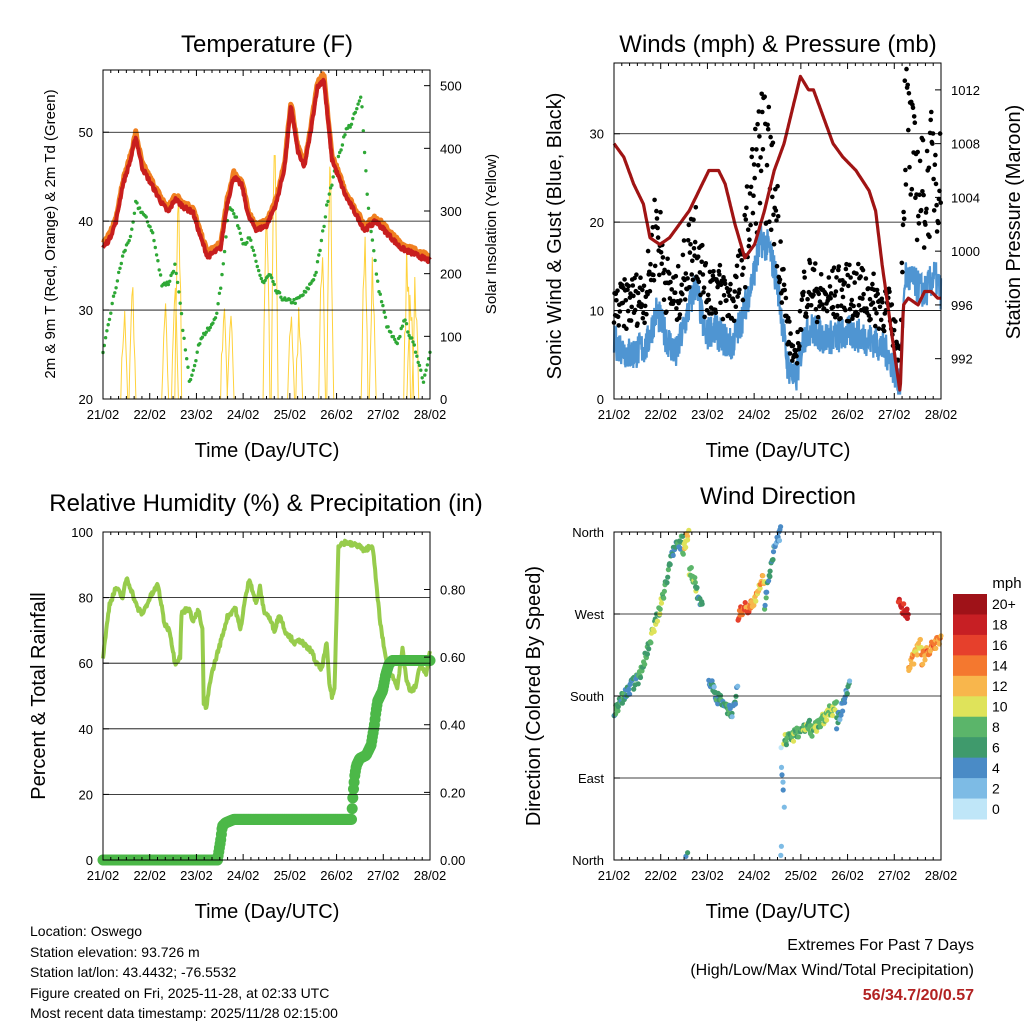 This screenshot has height=1024, width=1024. Describe the element at coordinates (962, 359) in the screenshot. I see `y-right-tick-label: 992` at that location.